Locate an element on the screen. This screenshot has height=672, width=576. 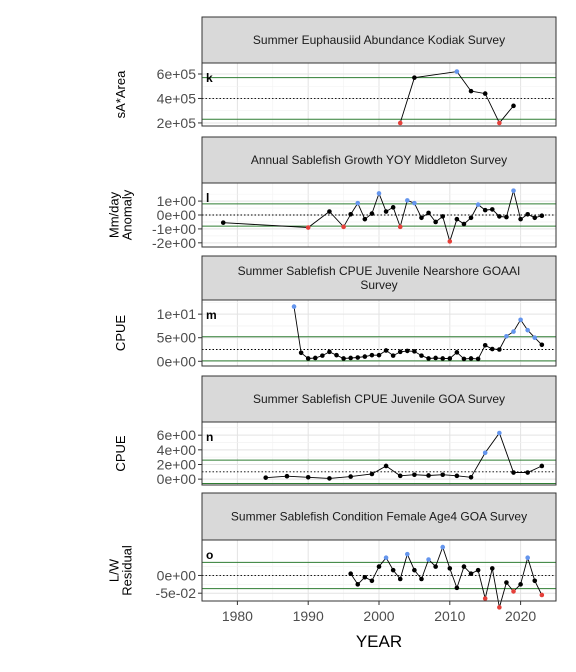
y-tick-label: 1e+01 is located at coordinates (177, 314).